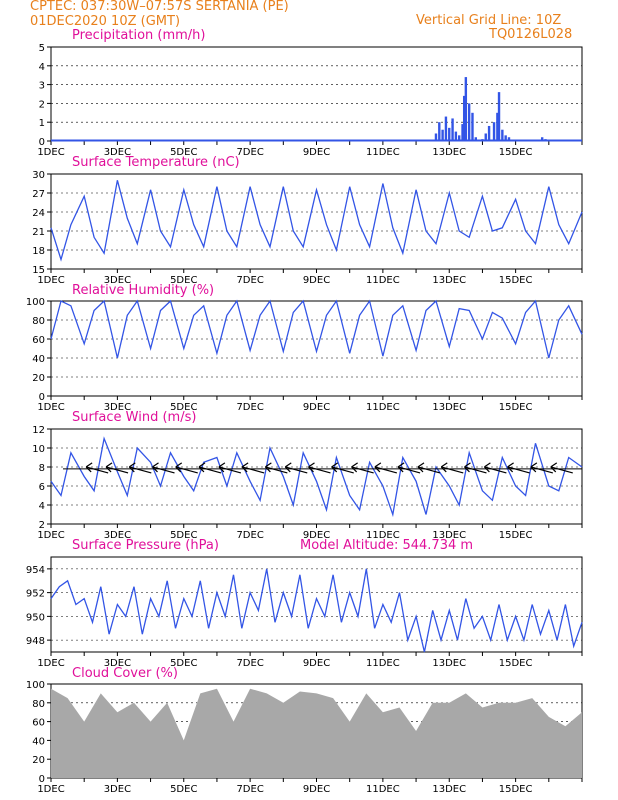 This screenshot has height=800, width=618. Describe the element at coordinates (117, 789) in the screenshot. I see `cloud-xtick-label: 3DEC` at that location.